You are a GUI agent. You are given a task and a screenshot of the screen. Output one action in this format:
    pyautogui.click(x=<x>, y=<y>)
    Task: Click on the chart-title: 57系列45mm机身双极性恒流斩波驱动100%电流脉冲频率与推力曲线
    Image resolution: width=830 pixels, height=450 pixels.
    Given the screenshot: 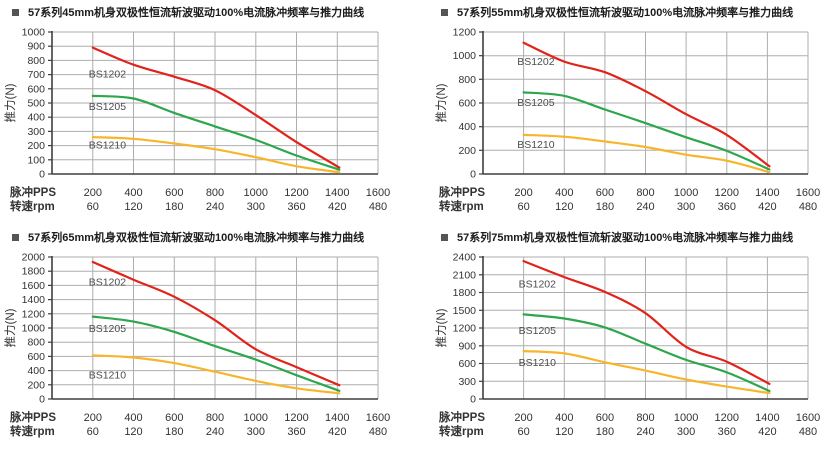 What is the action you would take?
    pyautogui.click(x=196, y=13)
    